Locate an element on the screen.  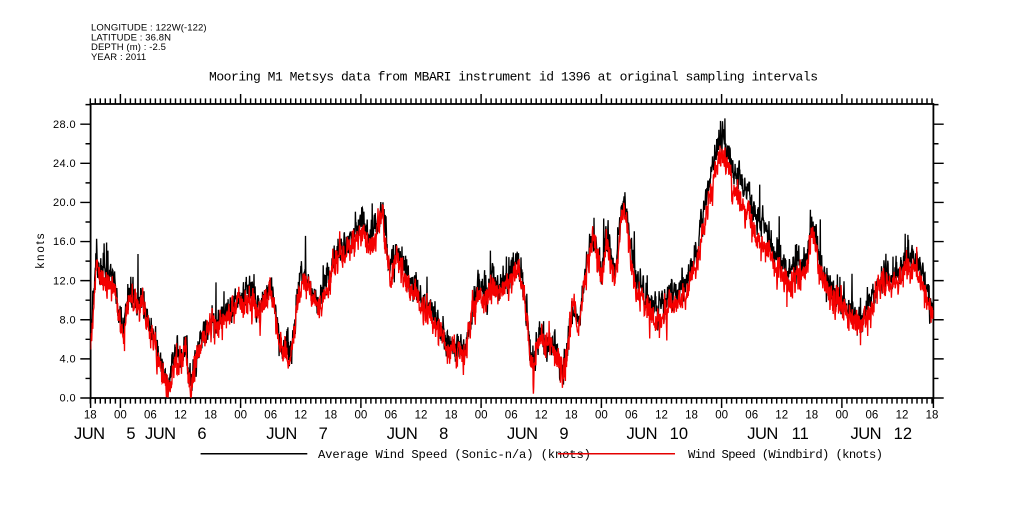
svg-text: DEPTH (m) : -2.5 is located at coordinates (128, 47).